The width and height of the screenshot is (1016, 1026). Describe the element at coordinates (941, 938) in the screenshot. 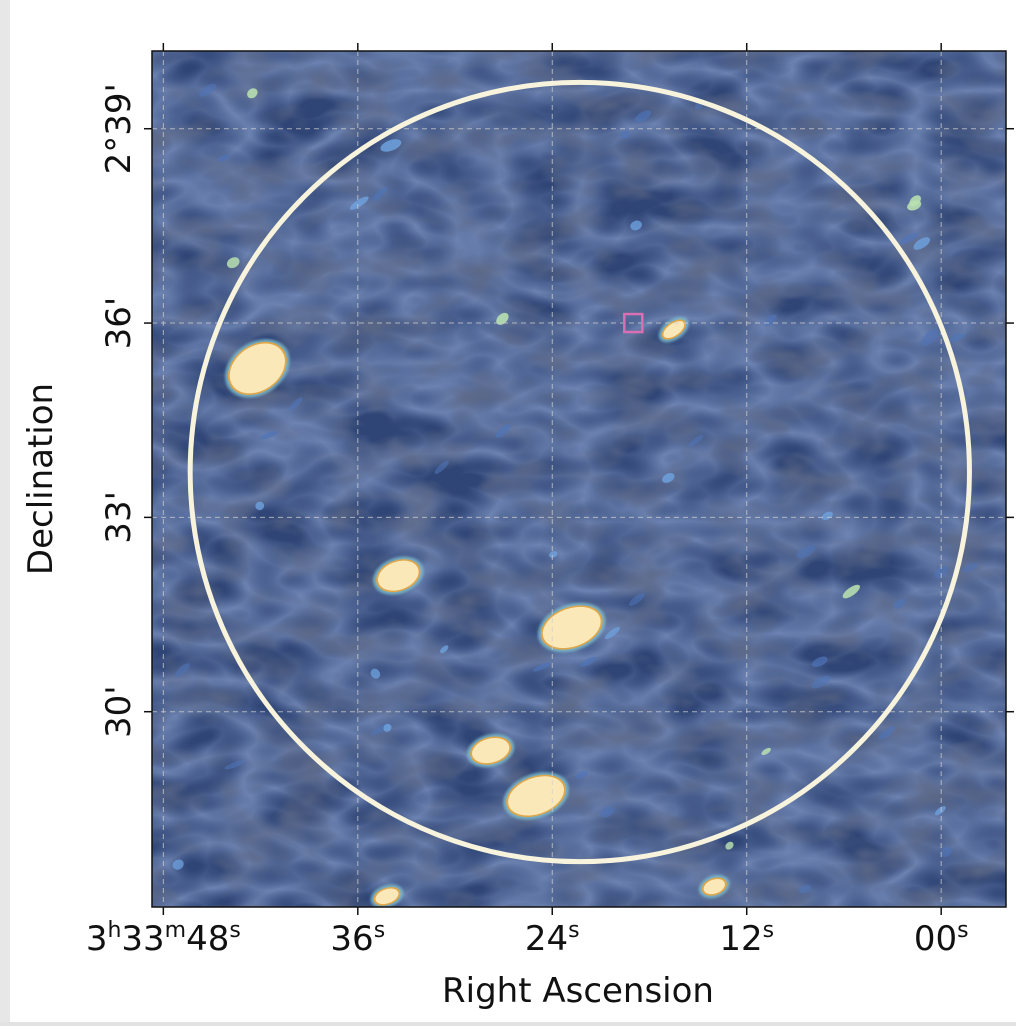

I see `x-tick-label: 00s` at that location.